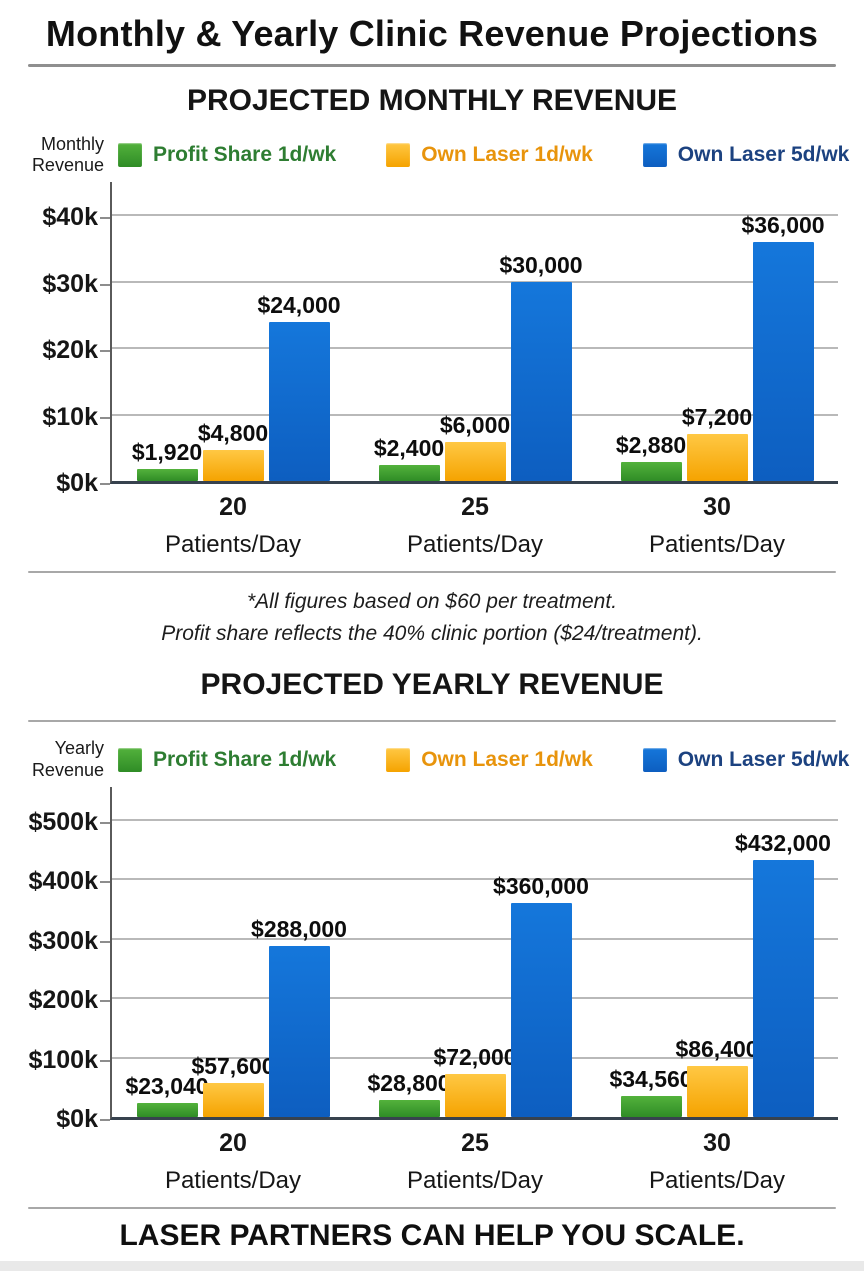 The image size is (864, 1271). I want to click on bar-value-label: $72,000, so click(474, 1056).